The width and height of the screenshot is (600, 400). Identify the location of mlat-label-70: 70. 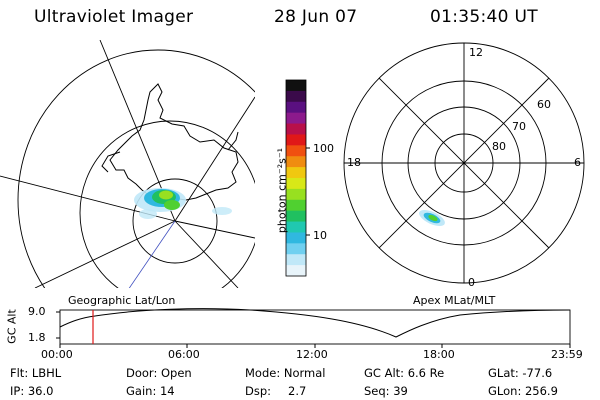
(519, 126).